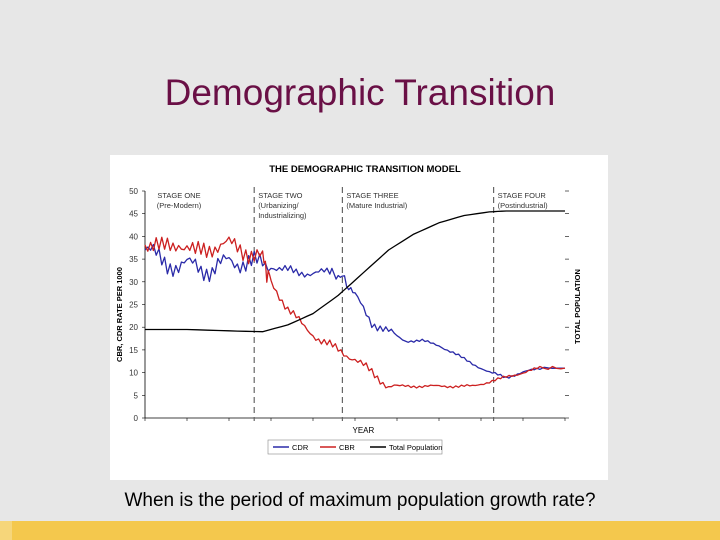 The image size is (720, 540). What do you see at coordinates (136, 418) in the screenshot?
I see `y-tick-label: 0` at bounding box center [136, 418].